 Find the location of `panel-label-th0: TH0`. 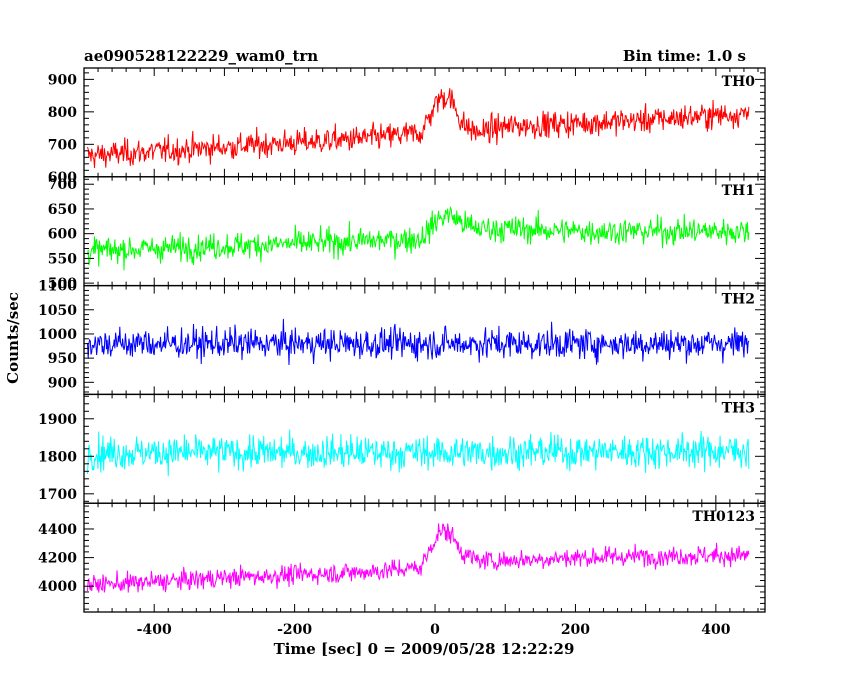

panel-label-th0: TH0 is located at coordinates (739, 82).